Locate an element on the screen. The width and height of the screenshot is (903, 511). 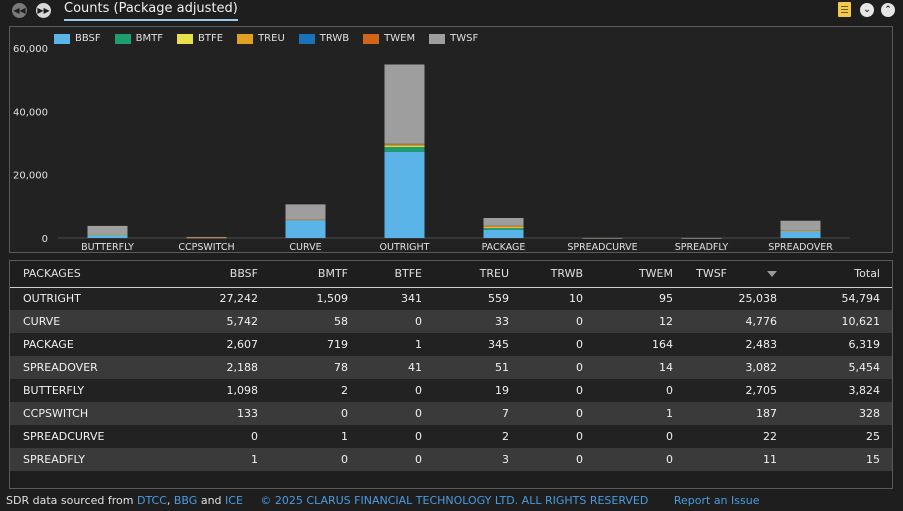
bar-segment-butterfly-twsf is located at coordinates (107, 230).